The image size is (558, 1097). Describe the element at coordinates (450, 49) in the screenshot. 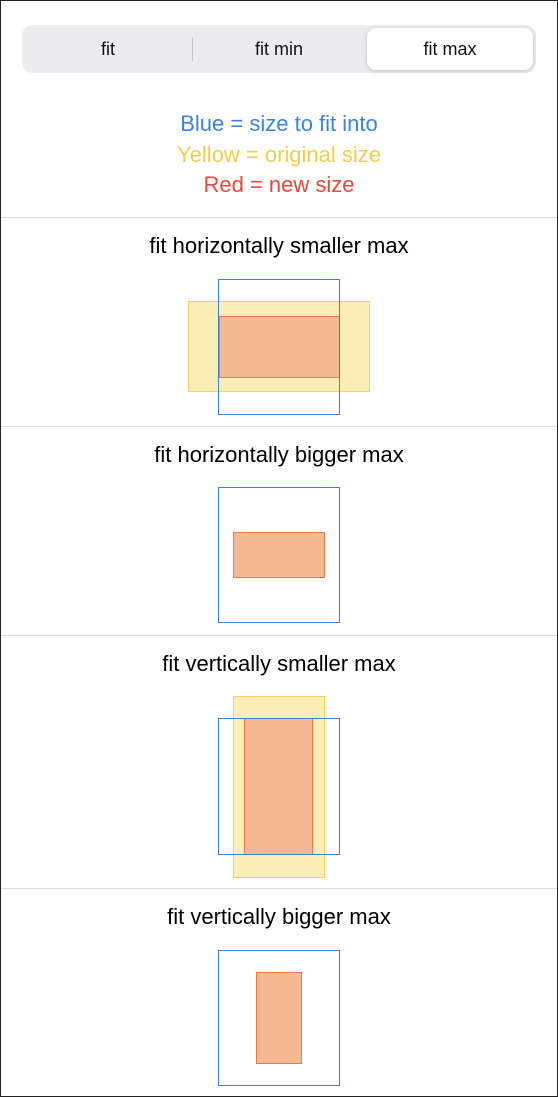

I see `segment-fit-max-selected: fit max` at that location.